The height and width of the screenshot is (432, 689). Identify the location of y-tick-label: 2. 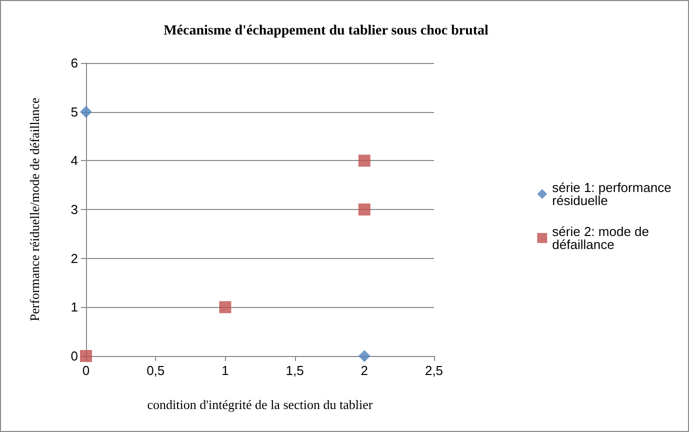
(74, 258).